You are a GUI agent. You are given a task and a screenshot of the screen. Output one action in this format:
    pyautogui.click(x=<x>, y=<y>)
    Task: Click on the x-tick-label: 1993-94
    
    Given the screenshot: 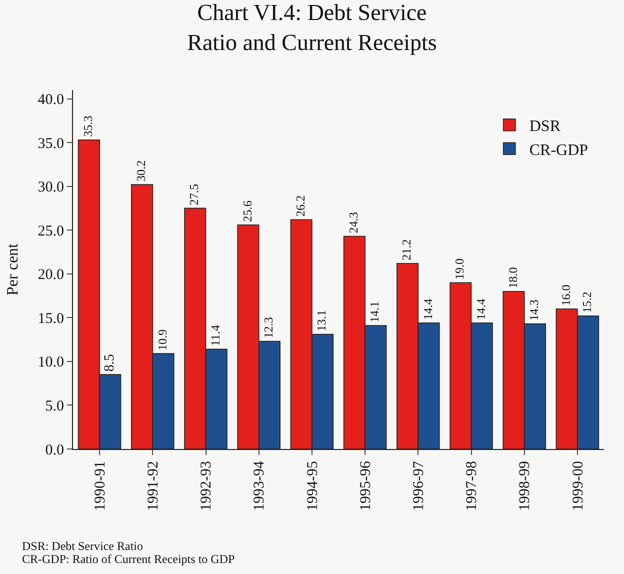 What is the action you would take?
    pyautogui.click(x=260, y=485)
    